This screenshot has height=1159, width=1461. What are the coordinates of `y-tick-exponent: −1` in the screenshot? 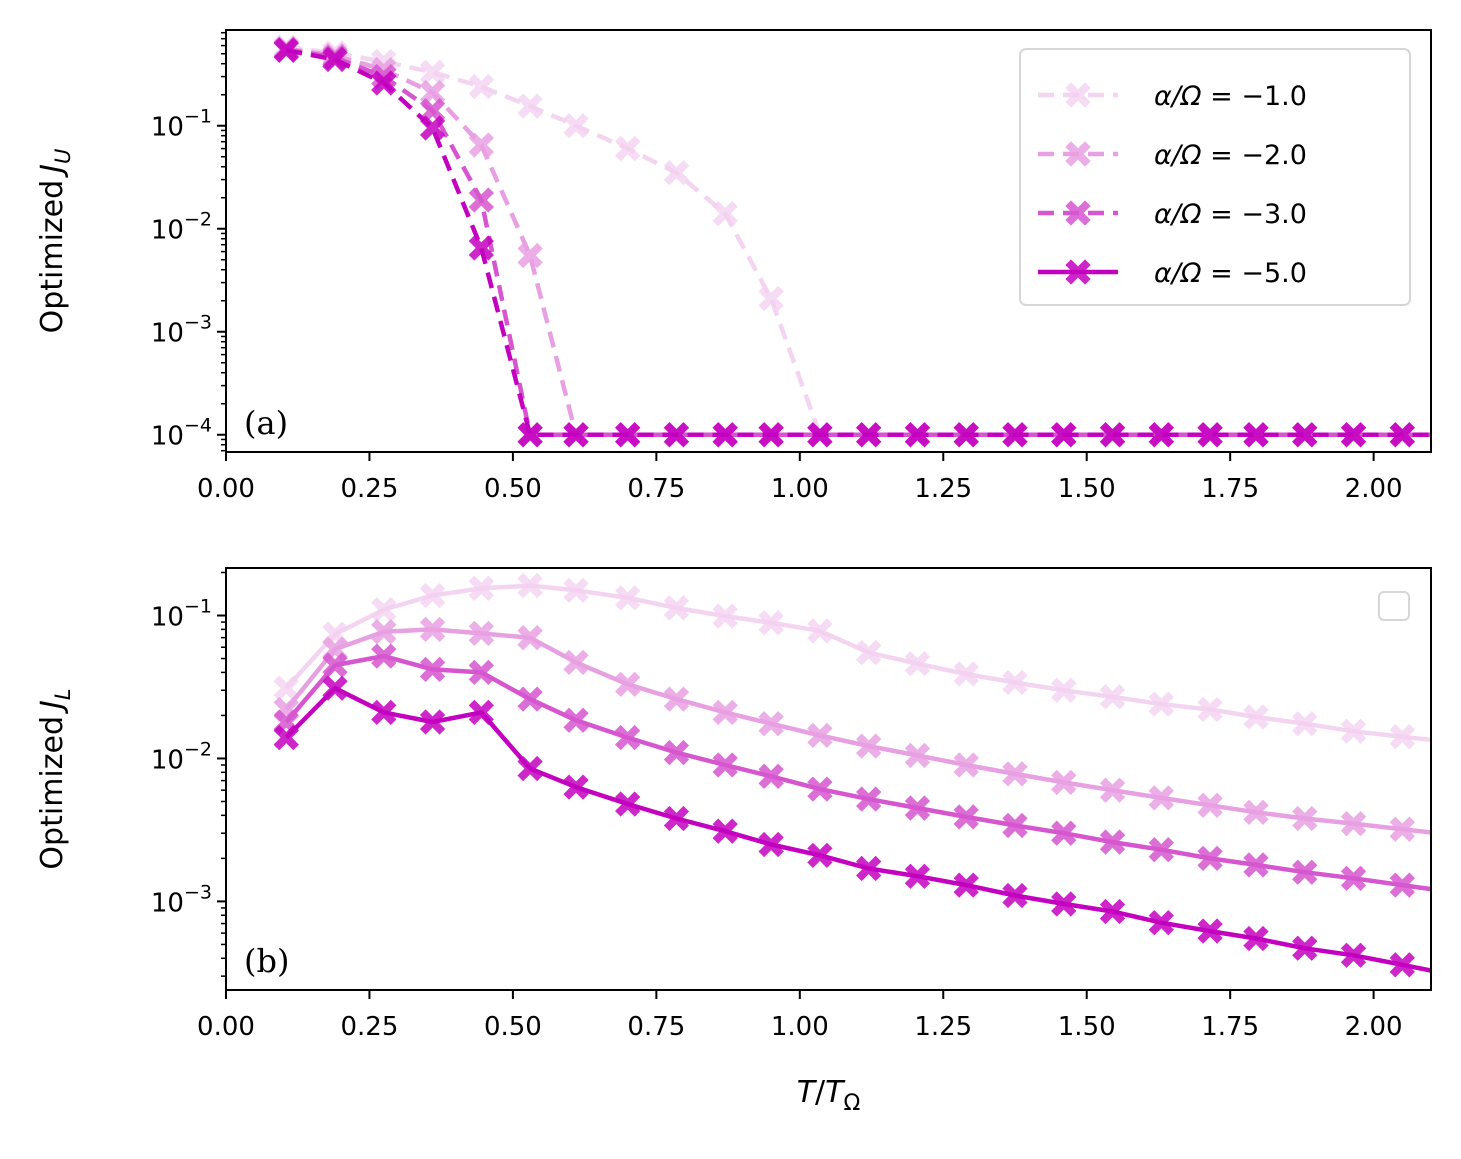 It's located at (198, 607).